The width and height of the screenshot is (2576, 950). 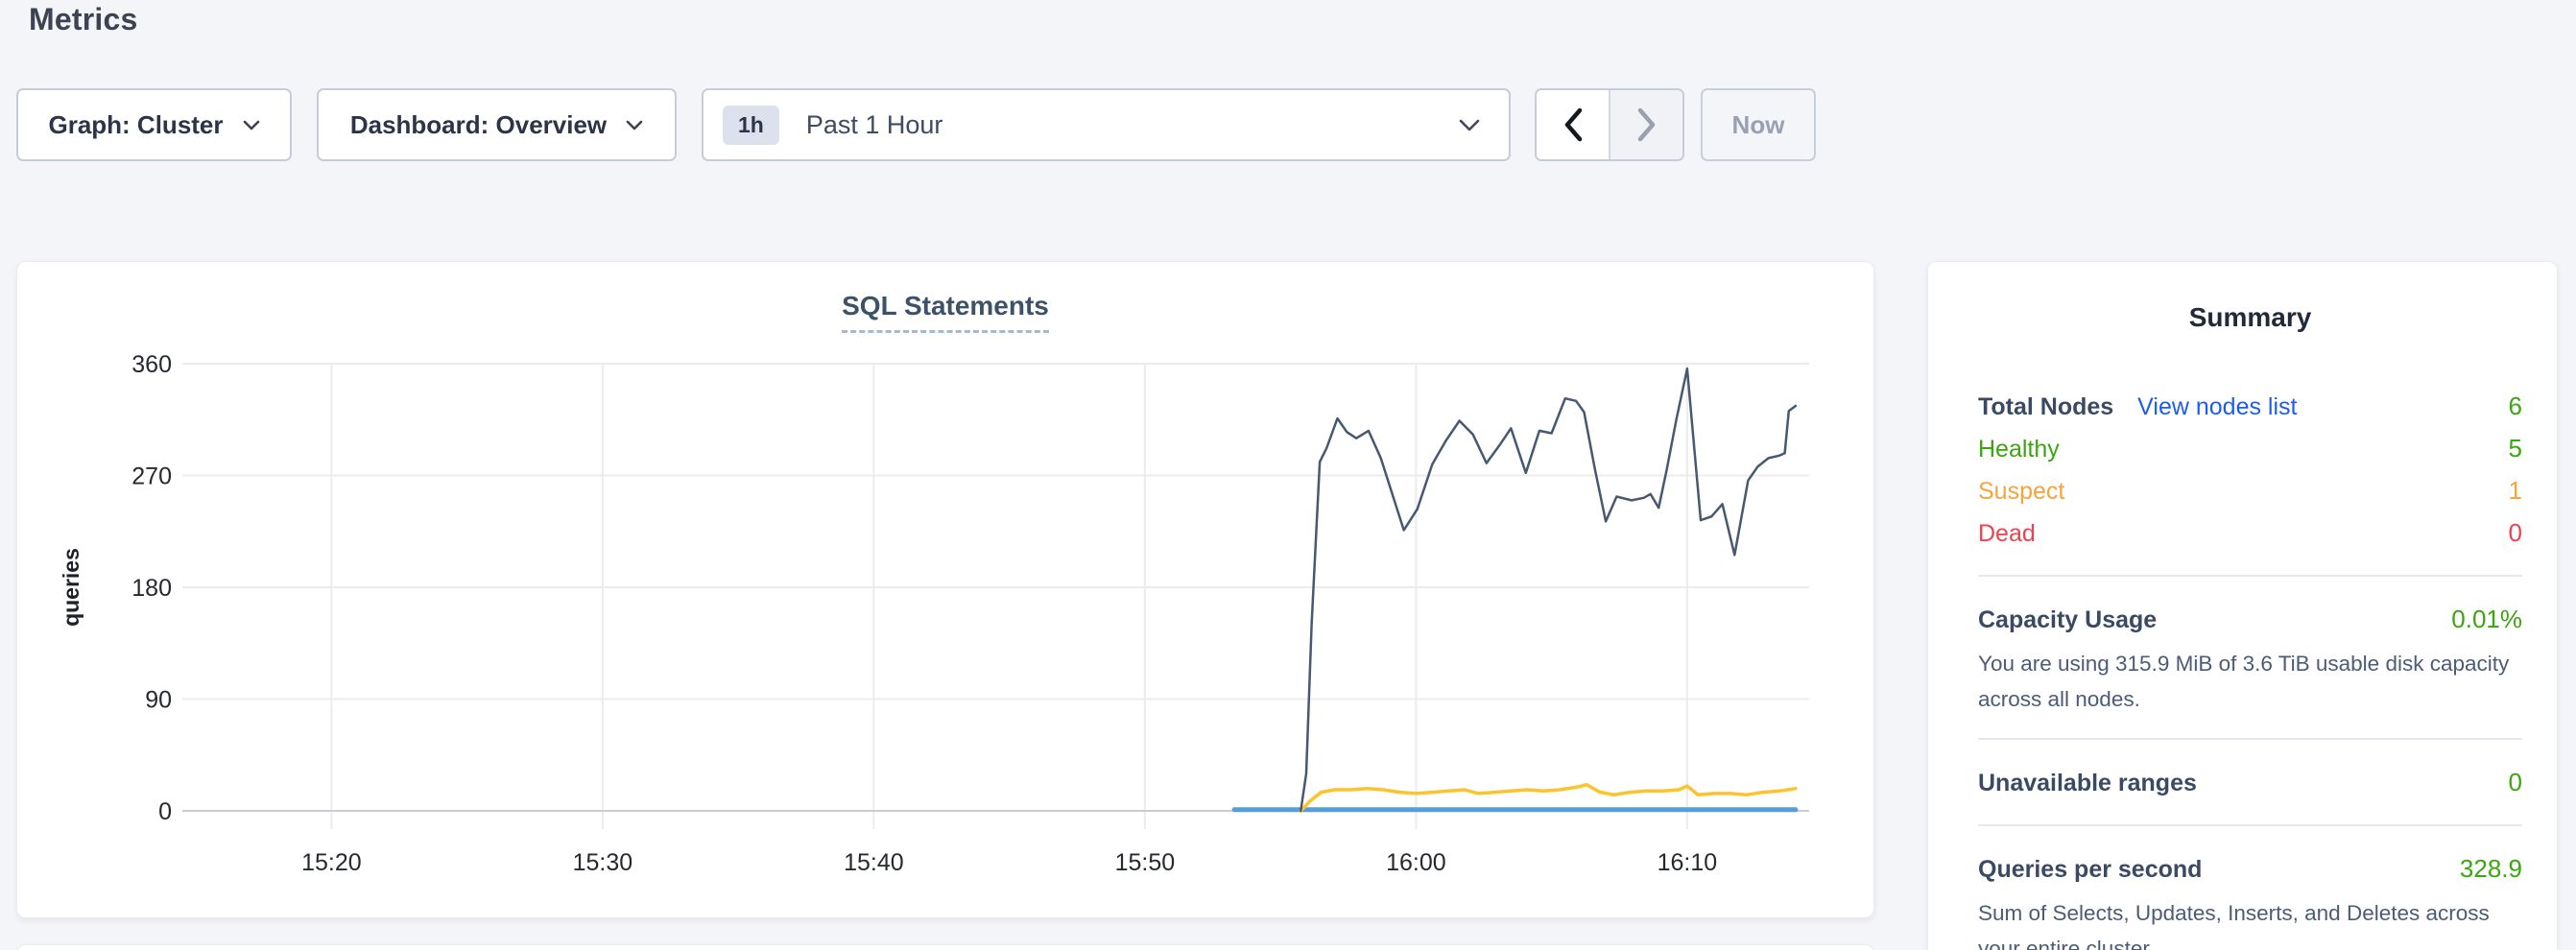 I want to click on capacity-value: 0.01%, so click(x=2486, y=619).